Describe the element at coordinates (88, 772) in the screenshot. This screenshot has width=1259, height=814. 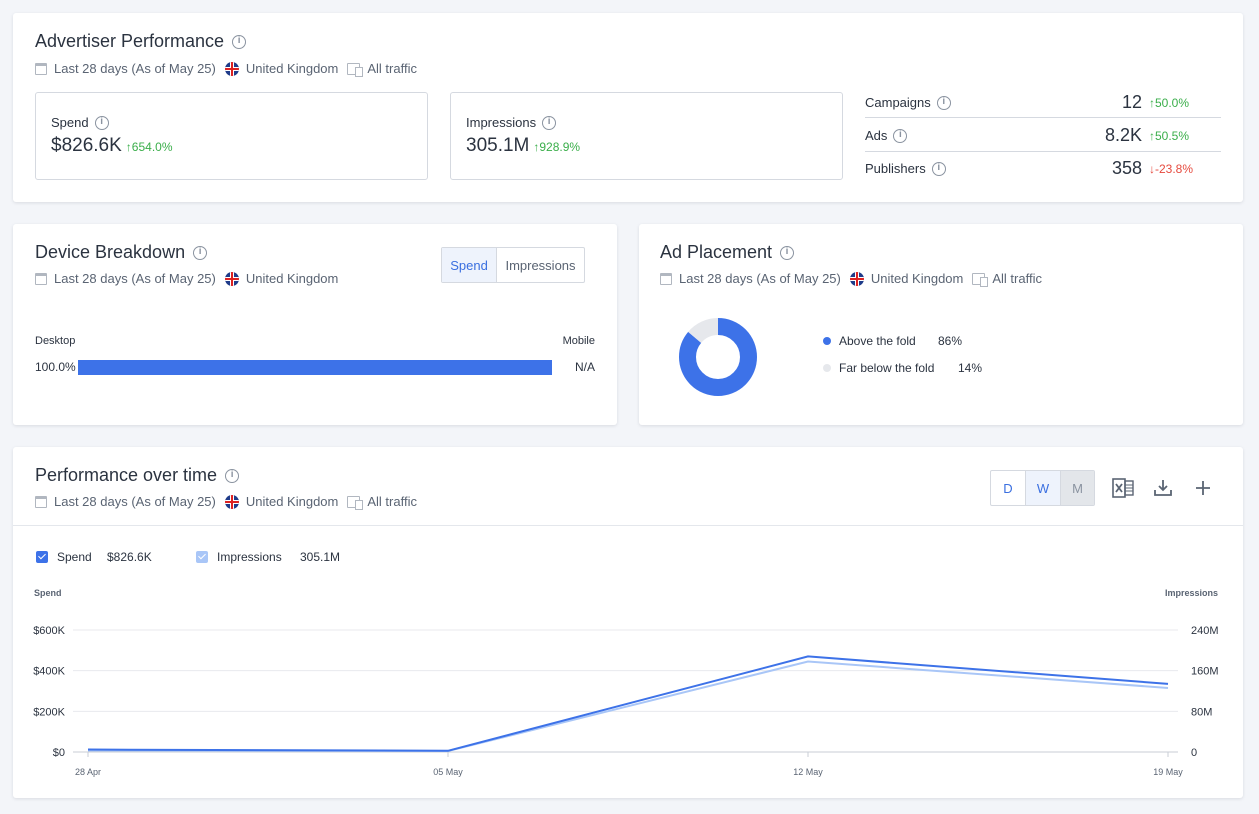
I see `x-tick-label: 28 Apr` at that location.